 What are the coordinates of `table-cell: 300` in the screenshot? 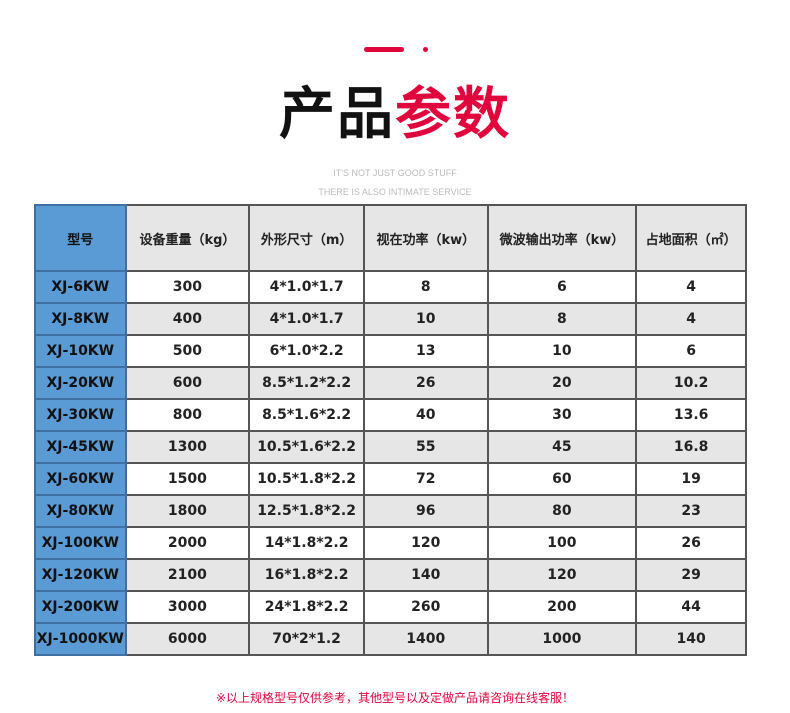 It's located at (187, 287).